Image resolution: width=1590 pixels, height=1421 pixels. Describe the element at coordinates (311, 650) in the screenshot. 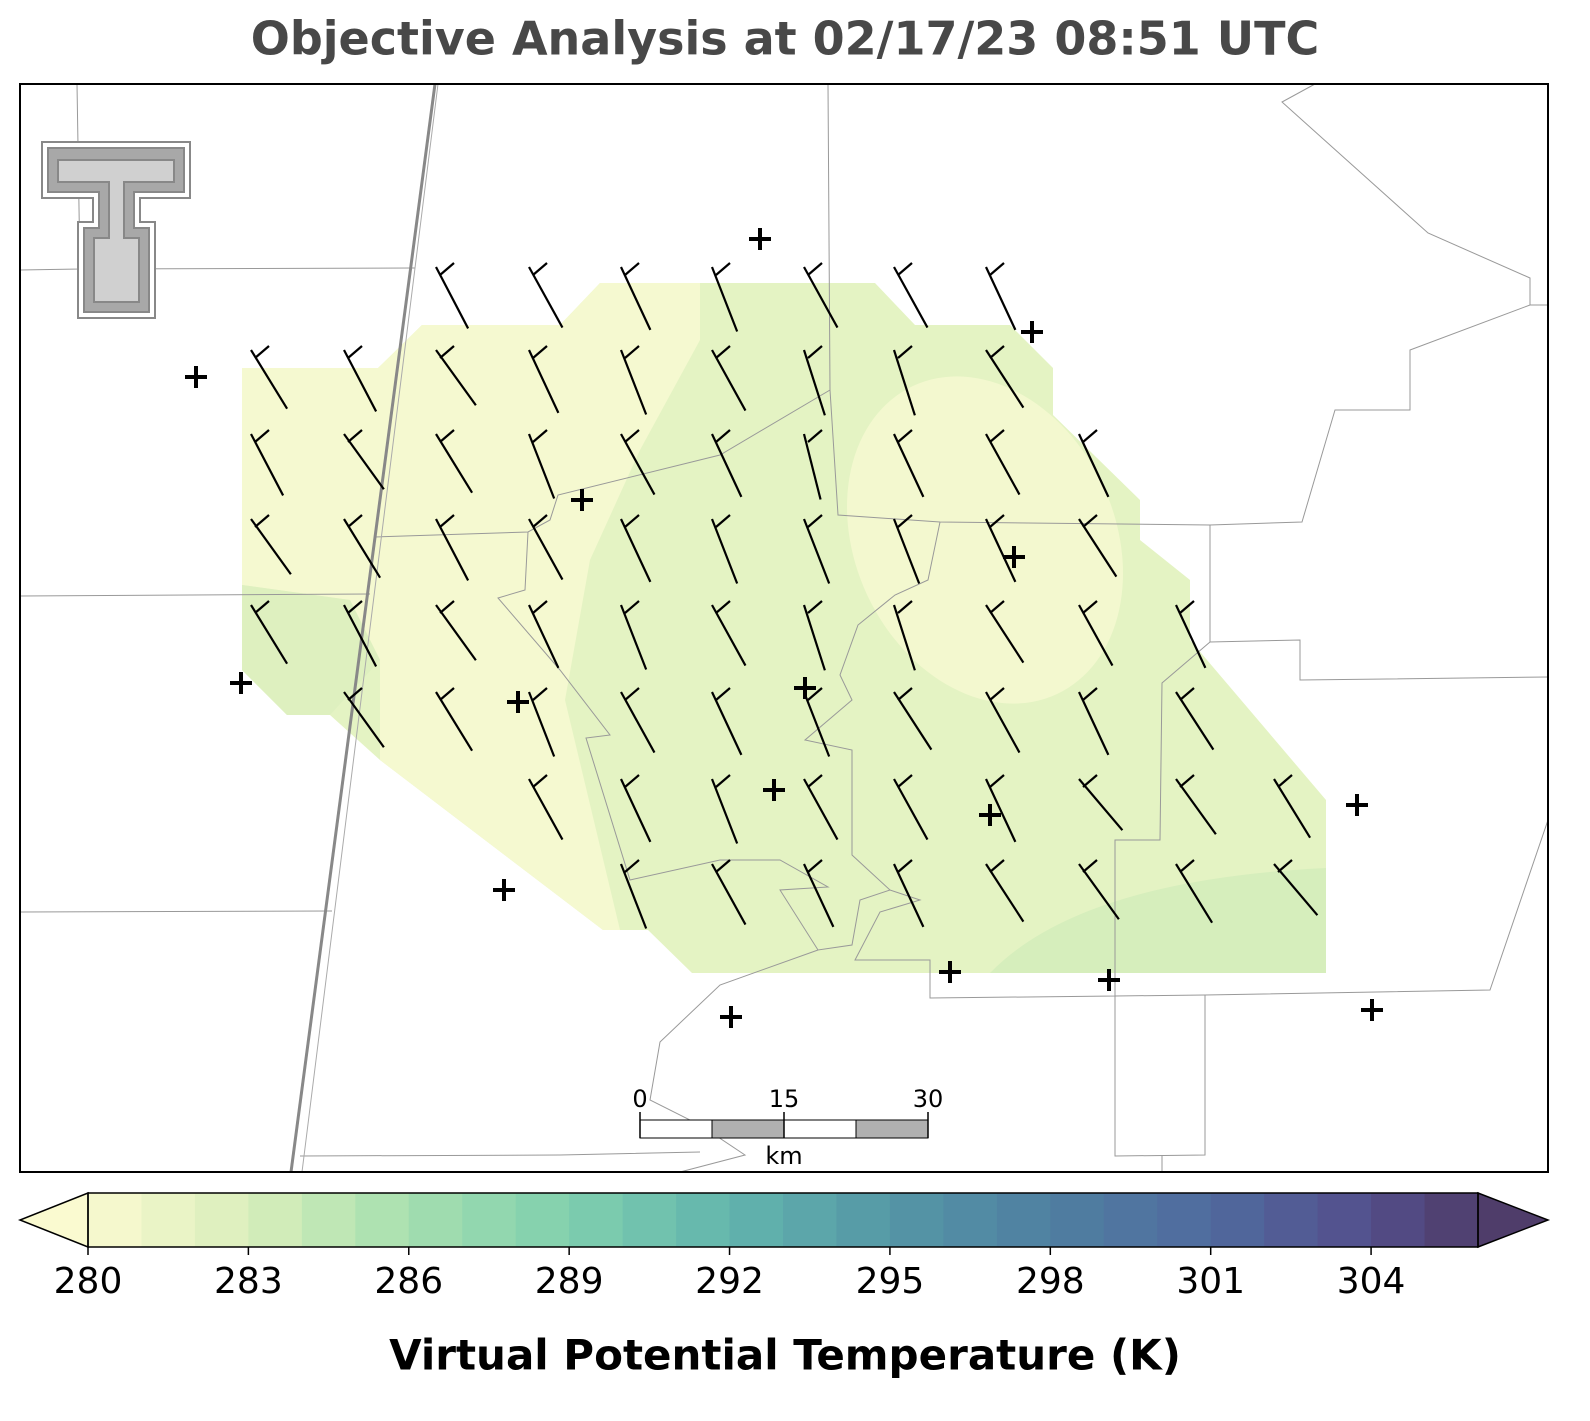

I see `analysis-field-high` at that location.